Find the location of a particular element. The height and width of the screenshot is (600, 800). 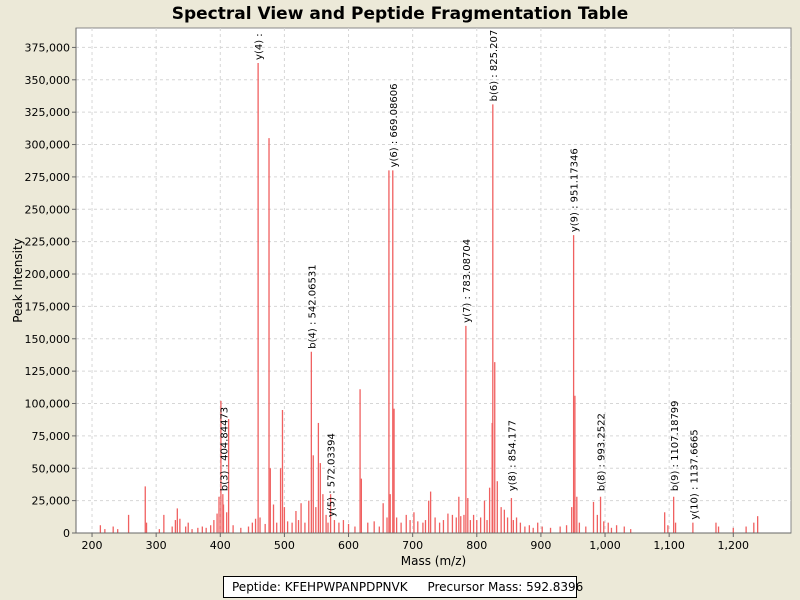

y-tick-label: 225,000 is located at coordinates (48, 242).